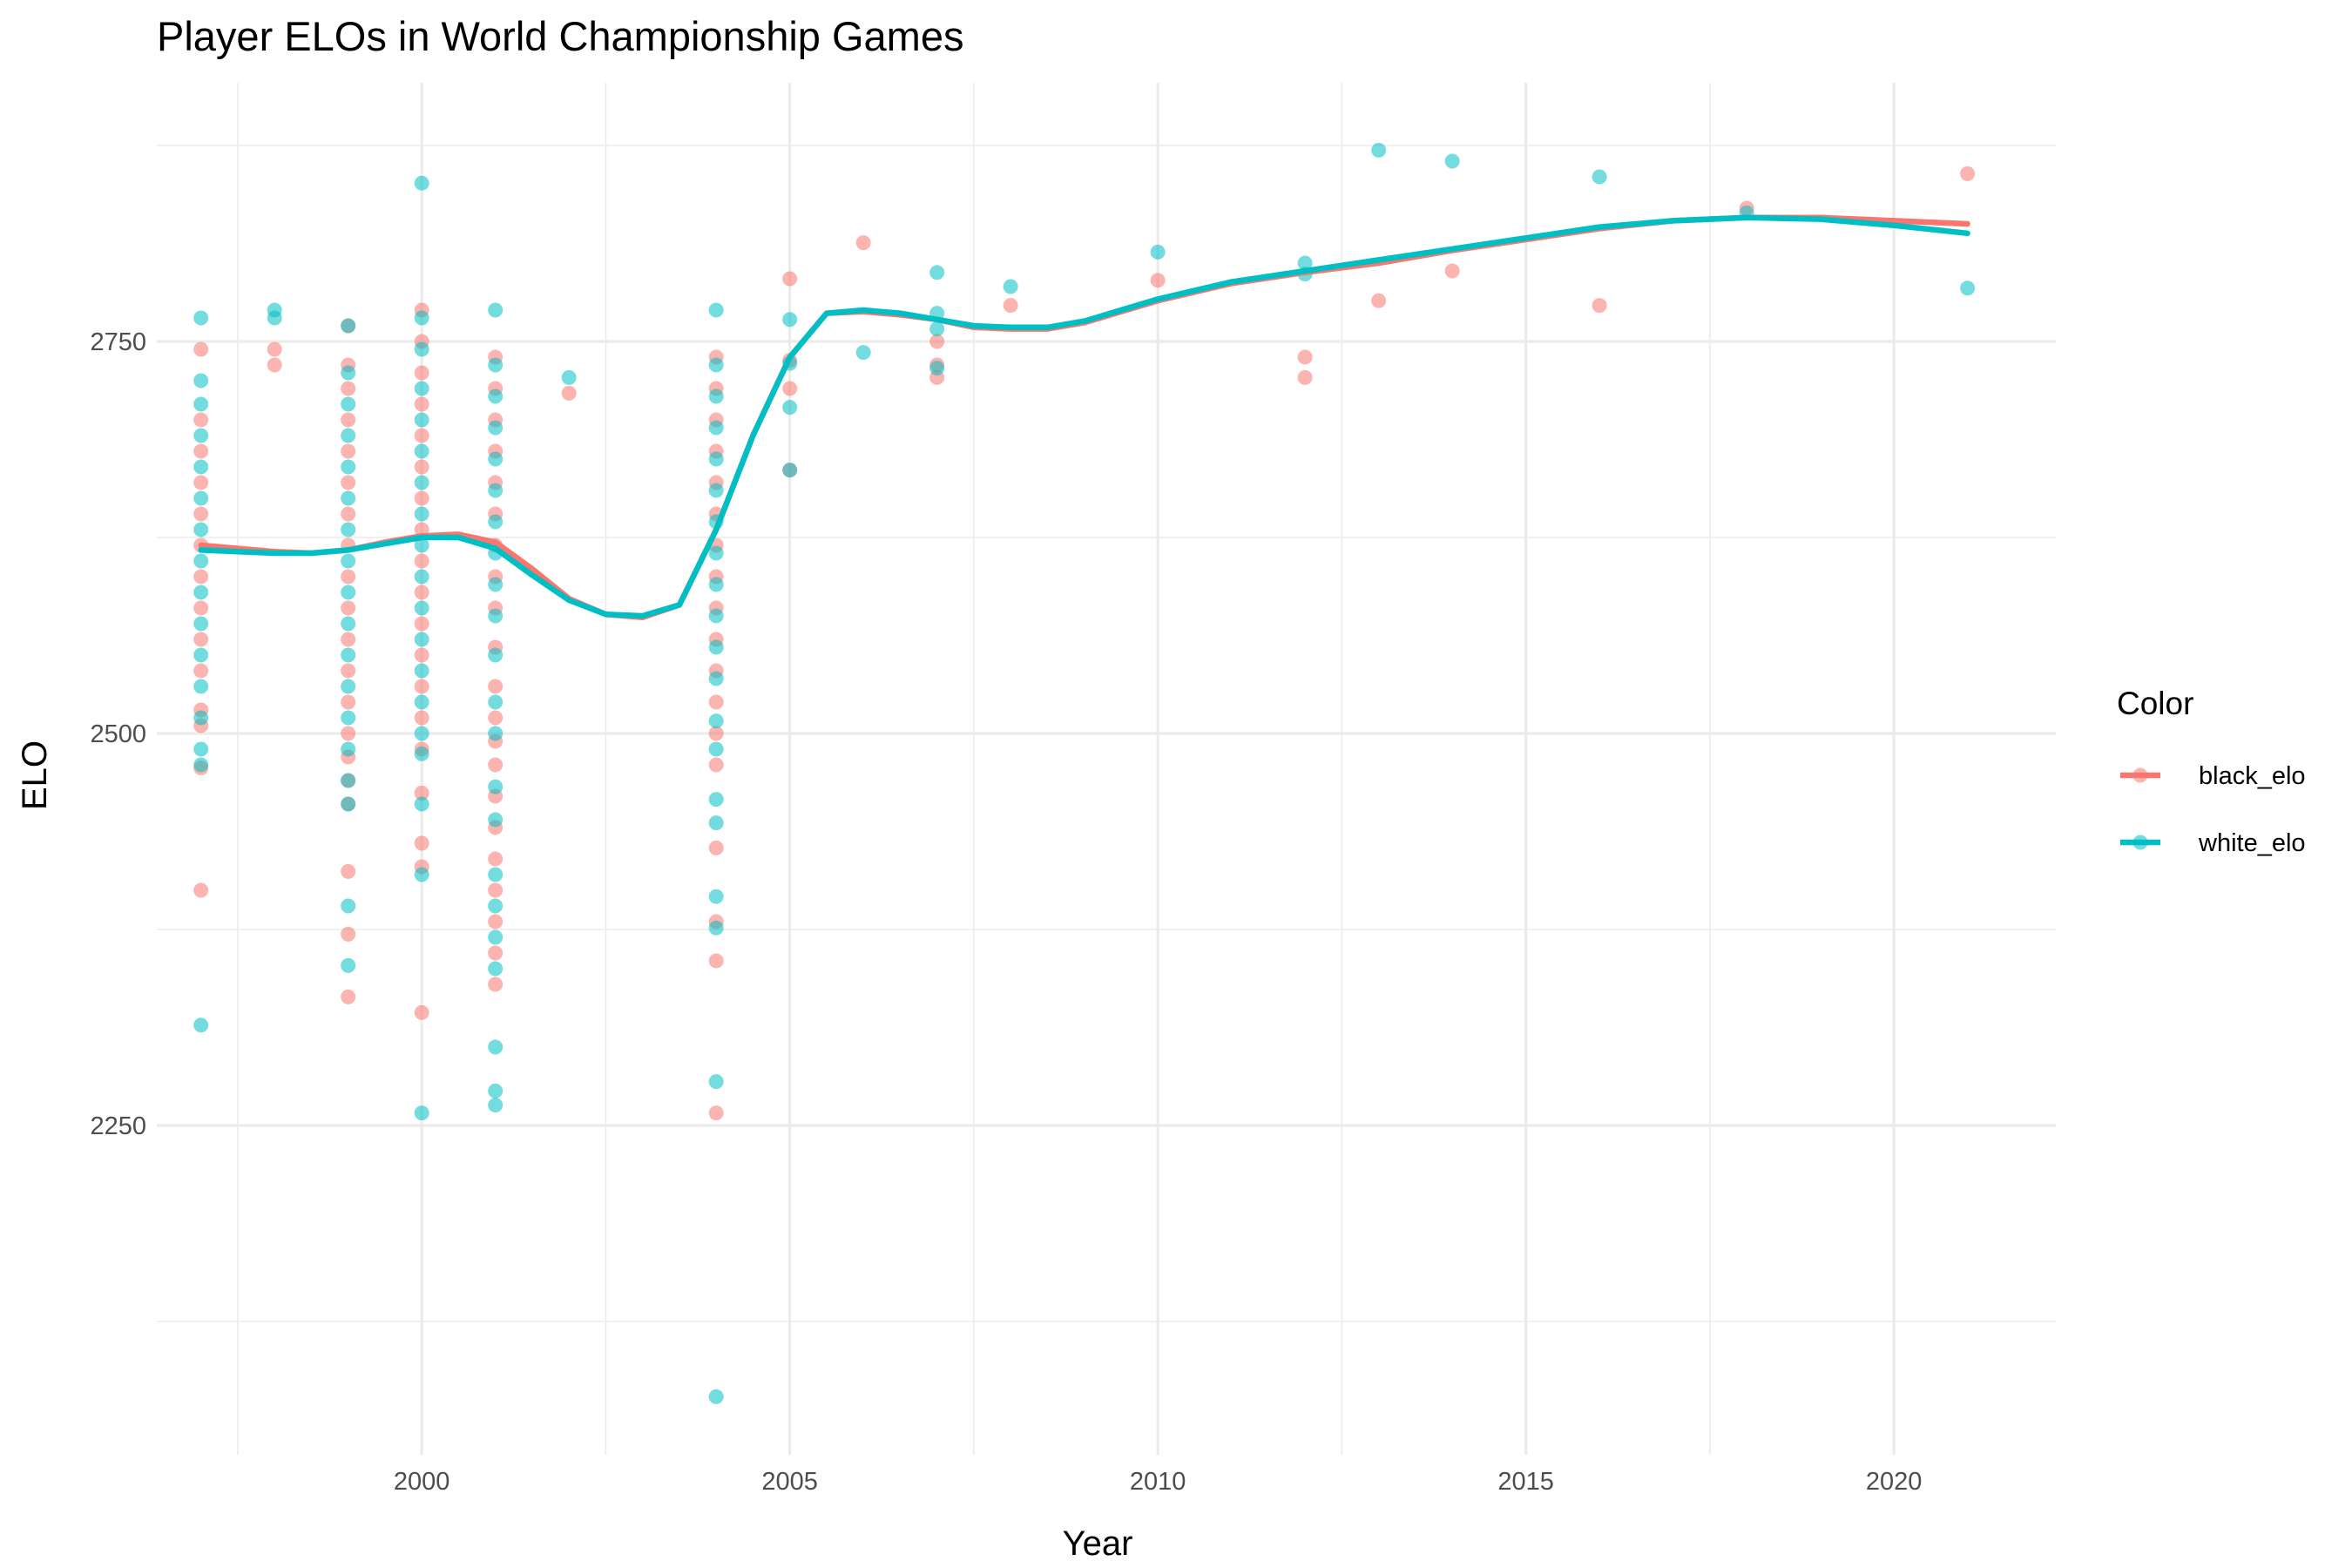 The height and width of the screenshot is (1568, 2352). I want to click on legend: Color black_elo white_elo, so click(2211, 771).